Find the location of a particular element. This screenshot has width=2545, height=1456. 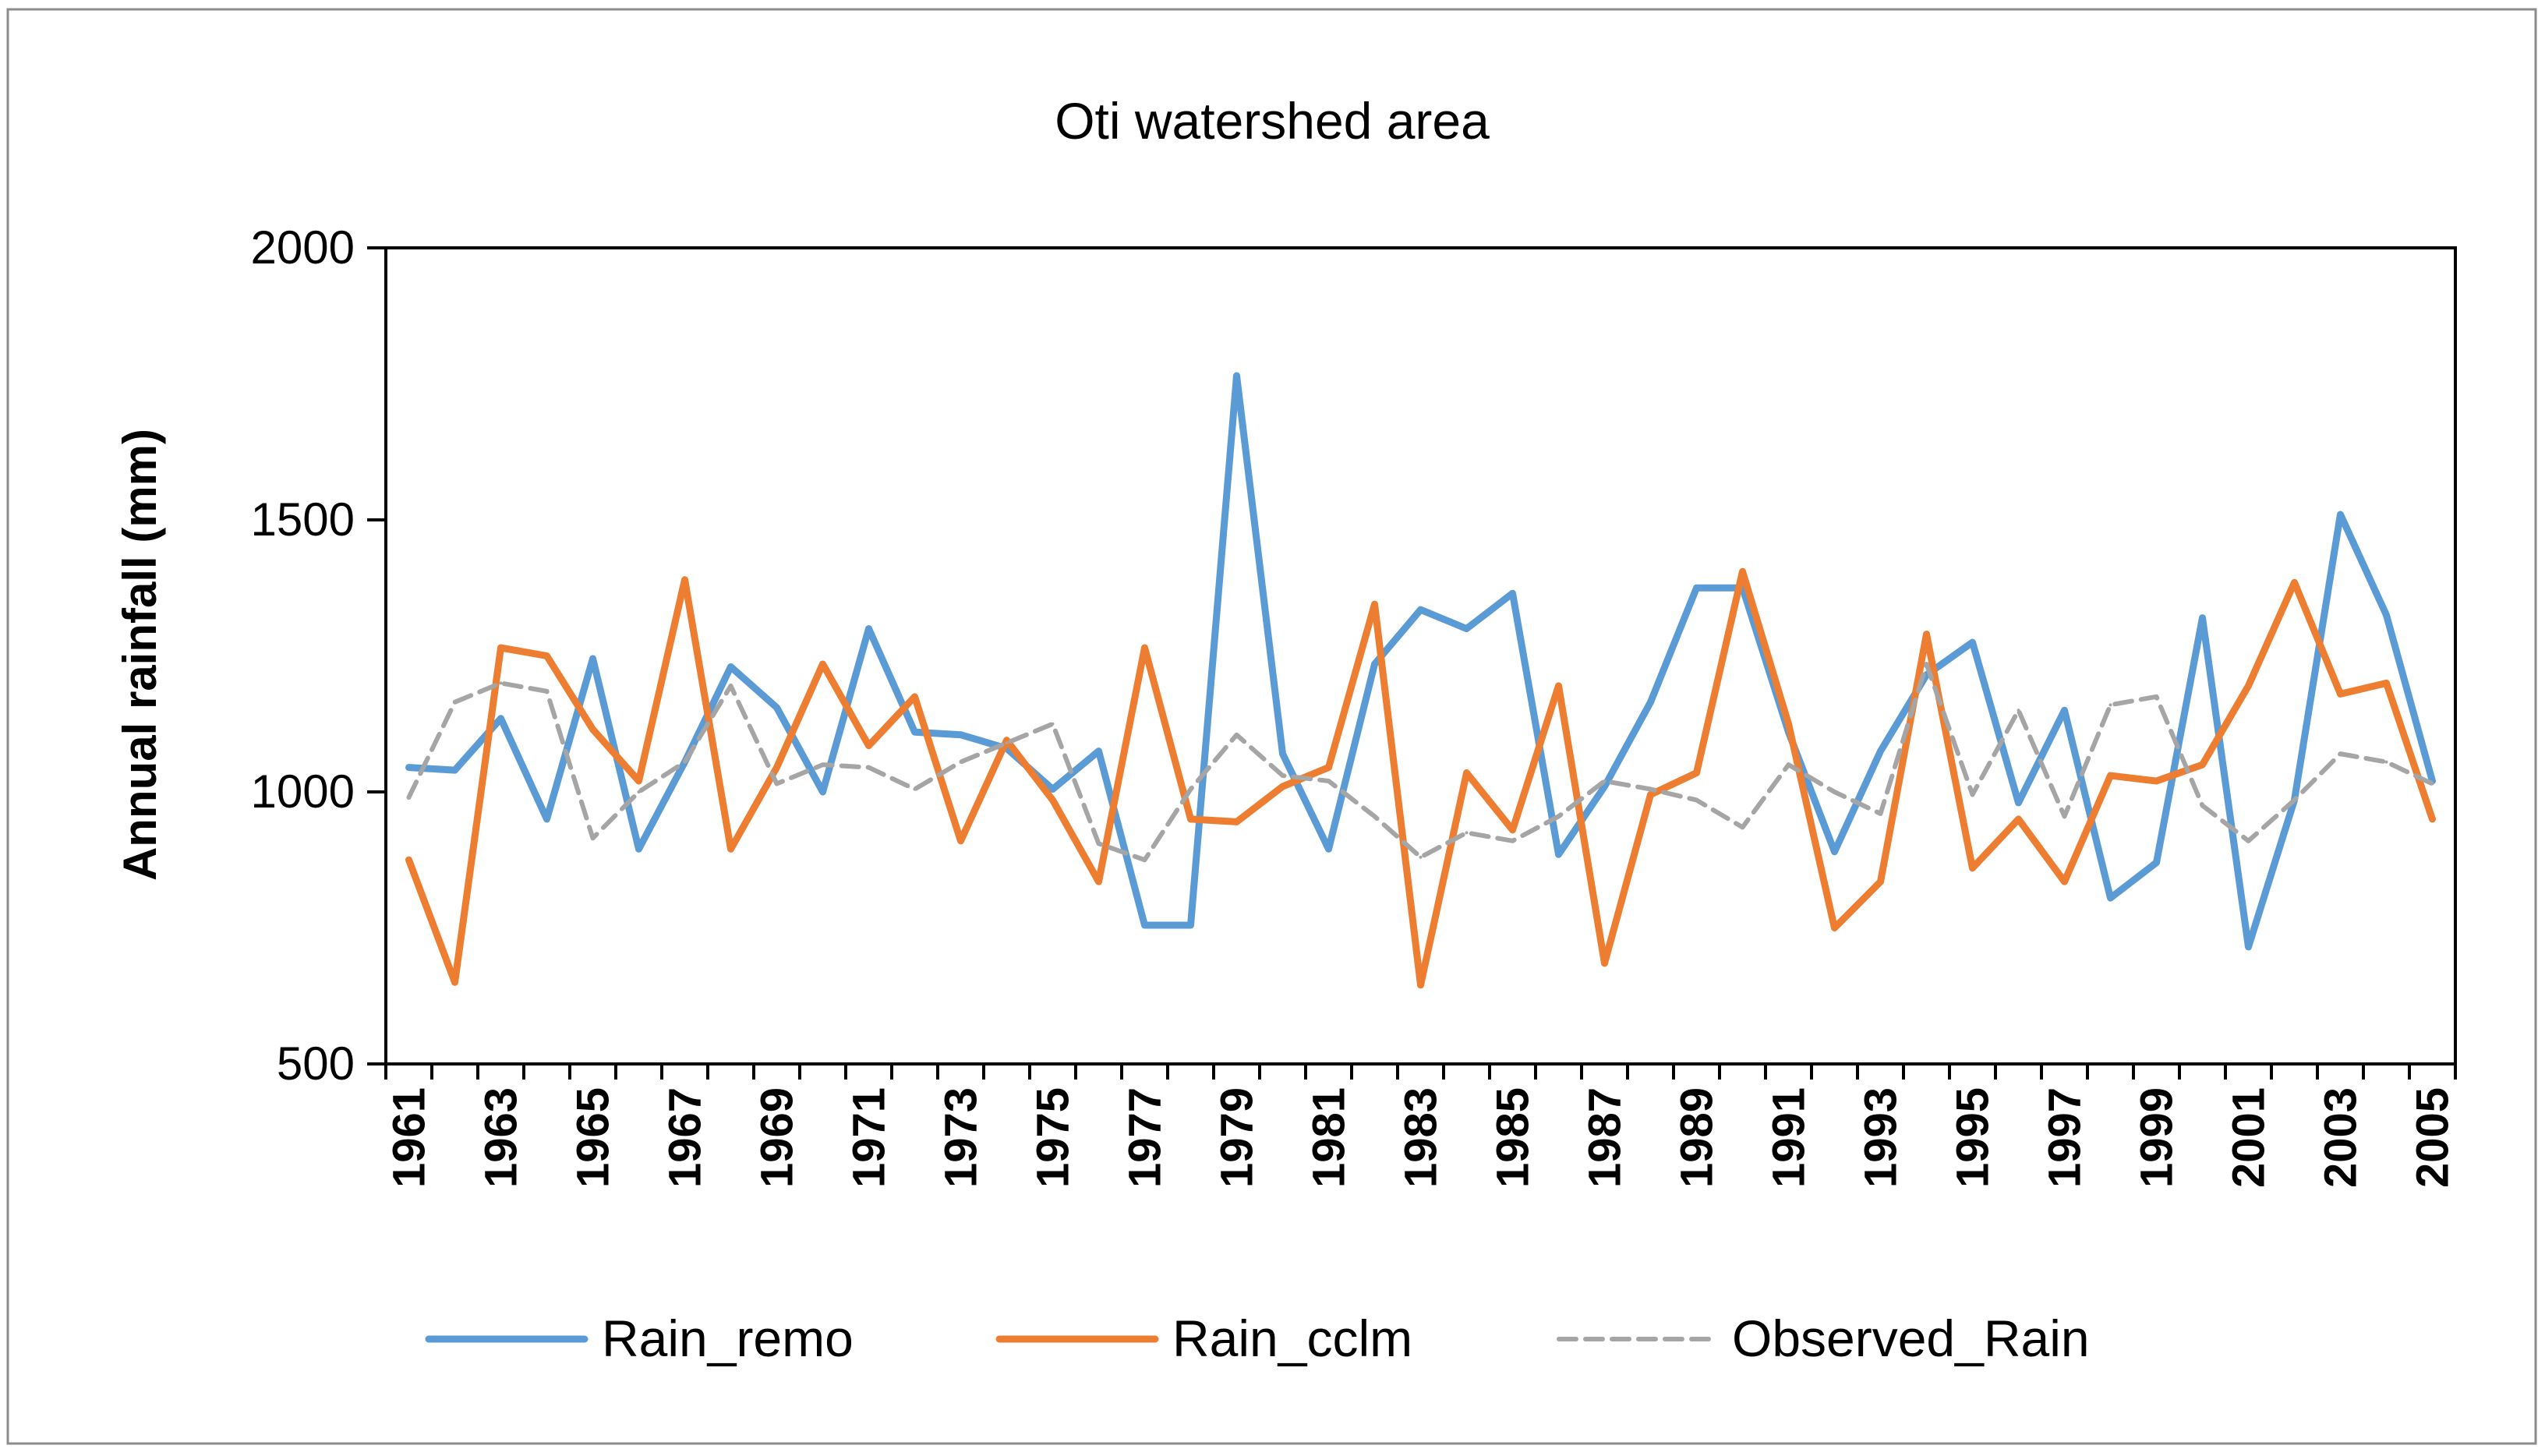

y-tick-label: 1500 is located at coordinates (303, 520).